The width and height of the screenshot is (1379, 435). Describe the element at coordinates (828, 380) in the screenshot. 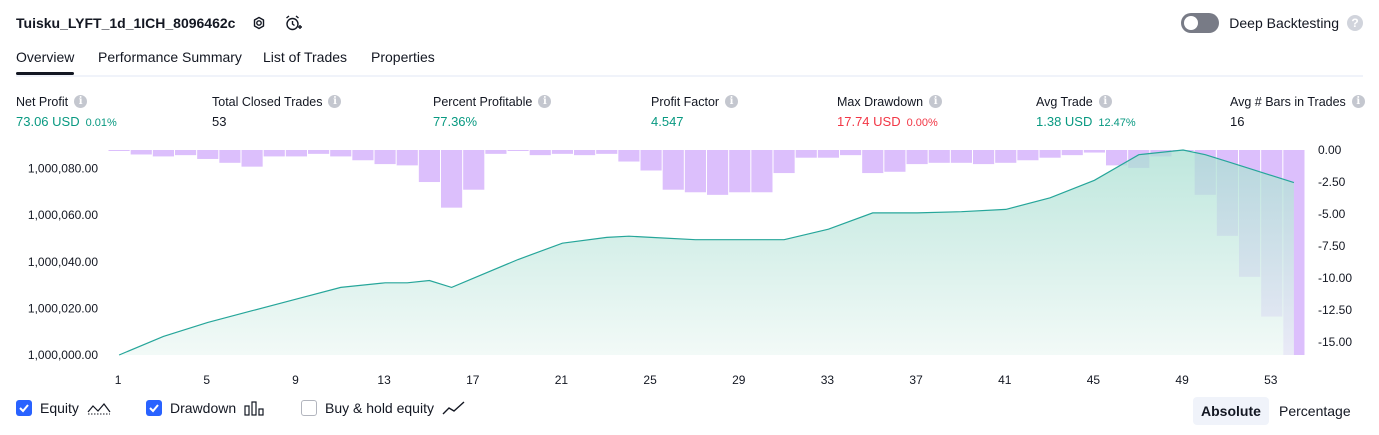

I see `x-axis-tick: 33` at that location.